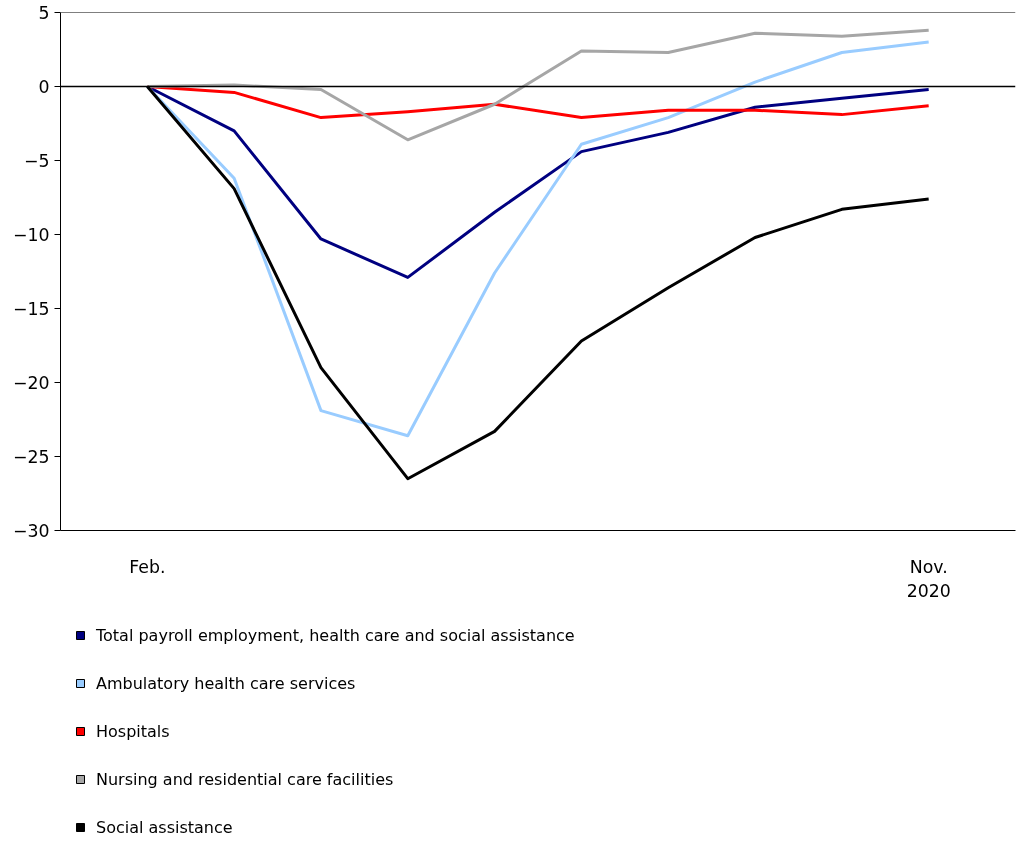 This screenshot has height=854, width=1027. What do you see at coordinates (31, 383) in the screenshot?
I see `y-tick-label: −20` at bounding box center [31, 383].